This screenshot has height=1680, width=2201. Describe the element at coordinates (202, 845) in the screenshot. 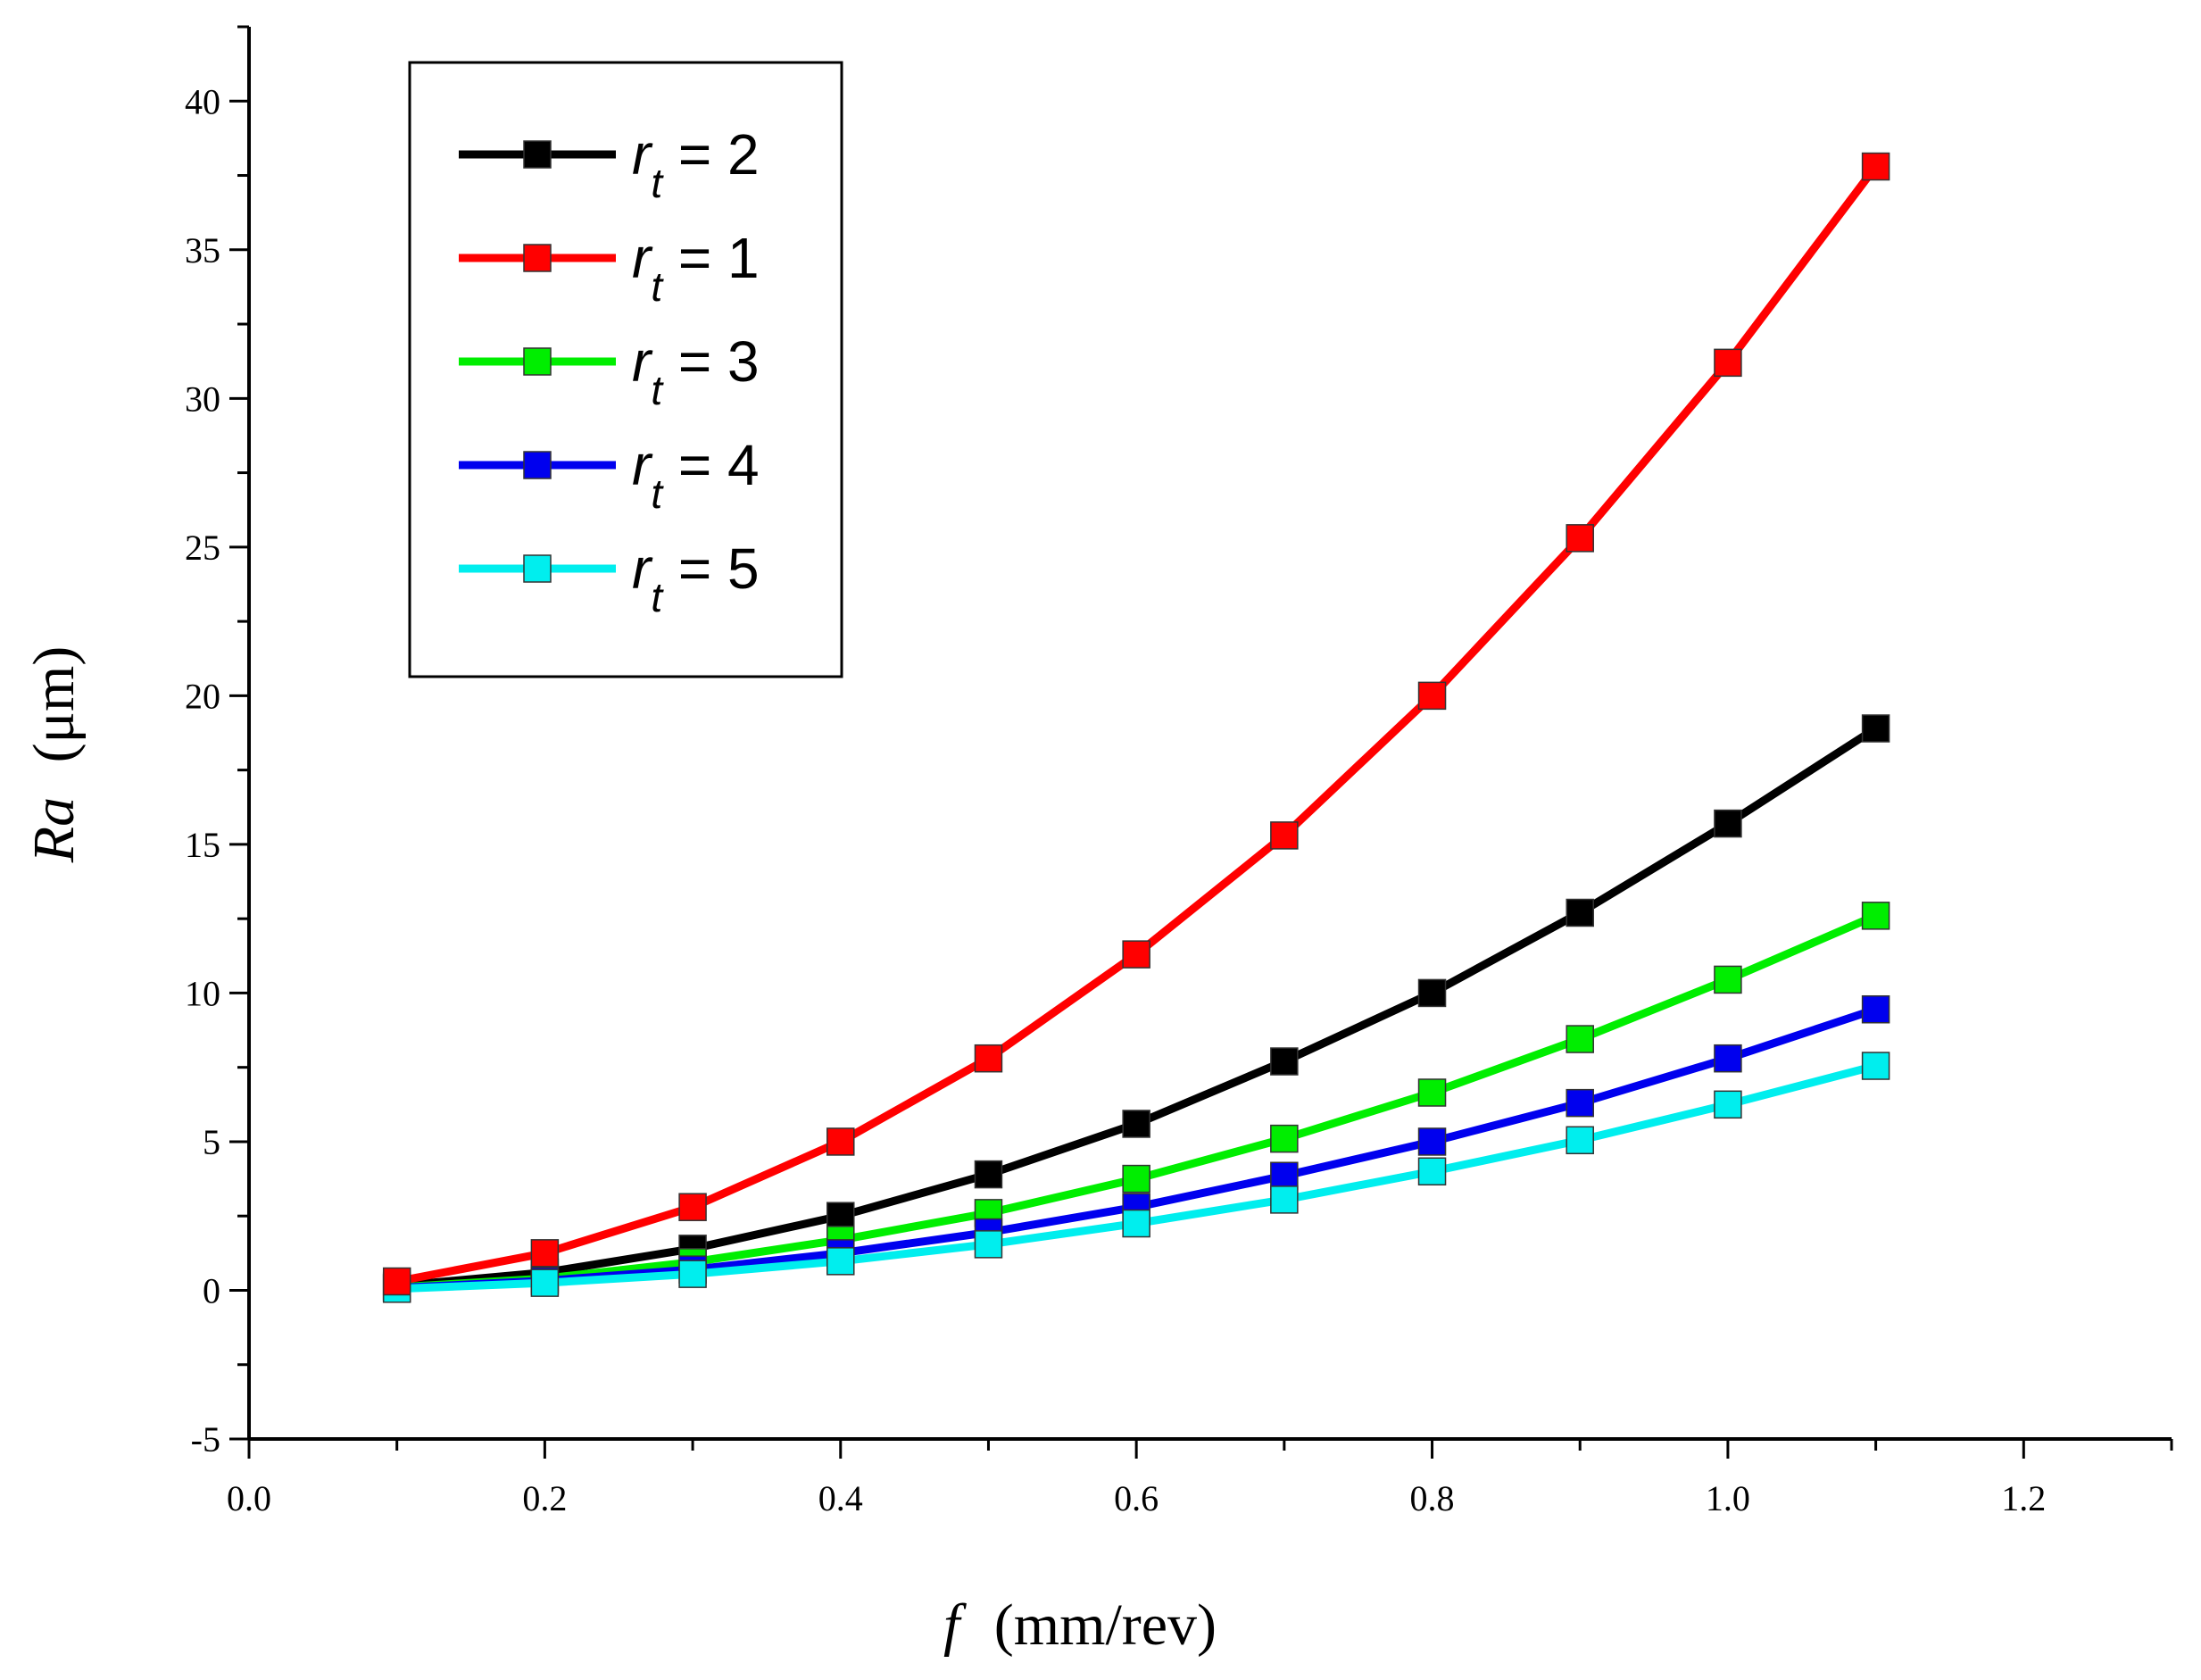

I see `y-tick-label: 15` at that location.